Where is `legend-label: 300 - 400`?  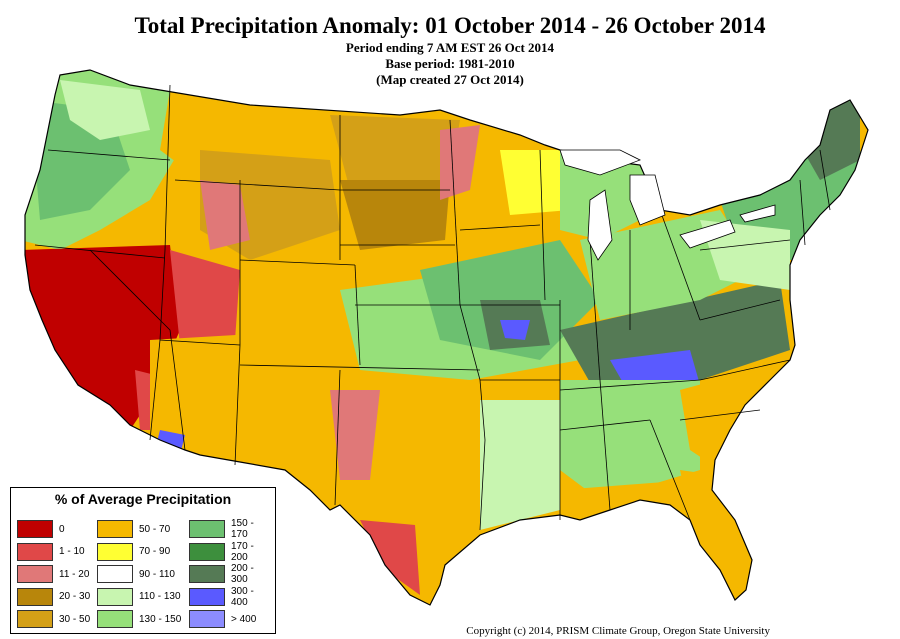
legend-label: 300 - 400 is located at coordinates (242, 596).